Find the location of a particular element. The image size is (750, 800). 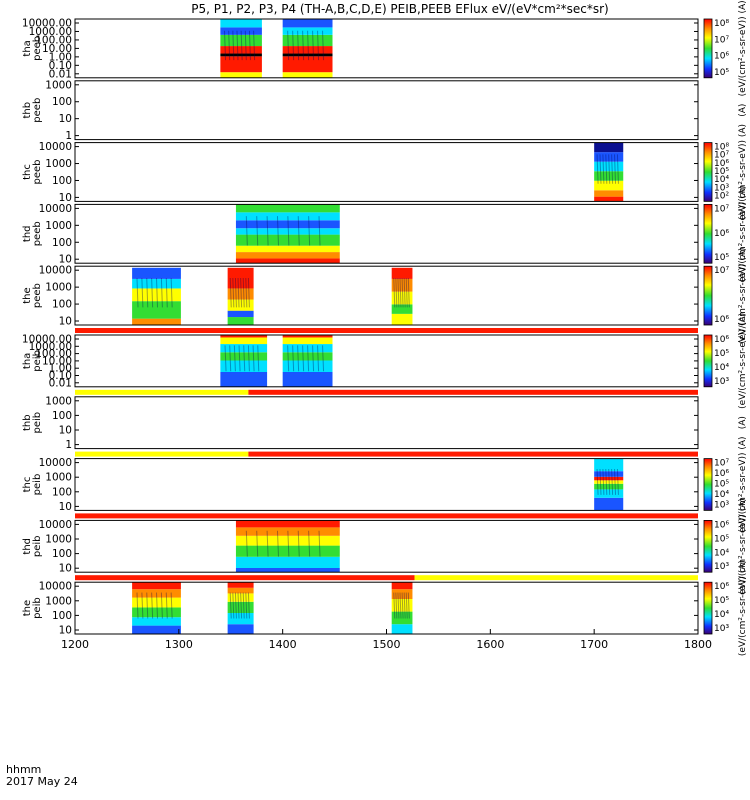

panel-label-probe: tha is located at coordinates (27, 361).